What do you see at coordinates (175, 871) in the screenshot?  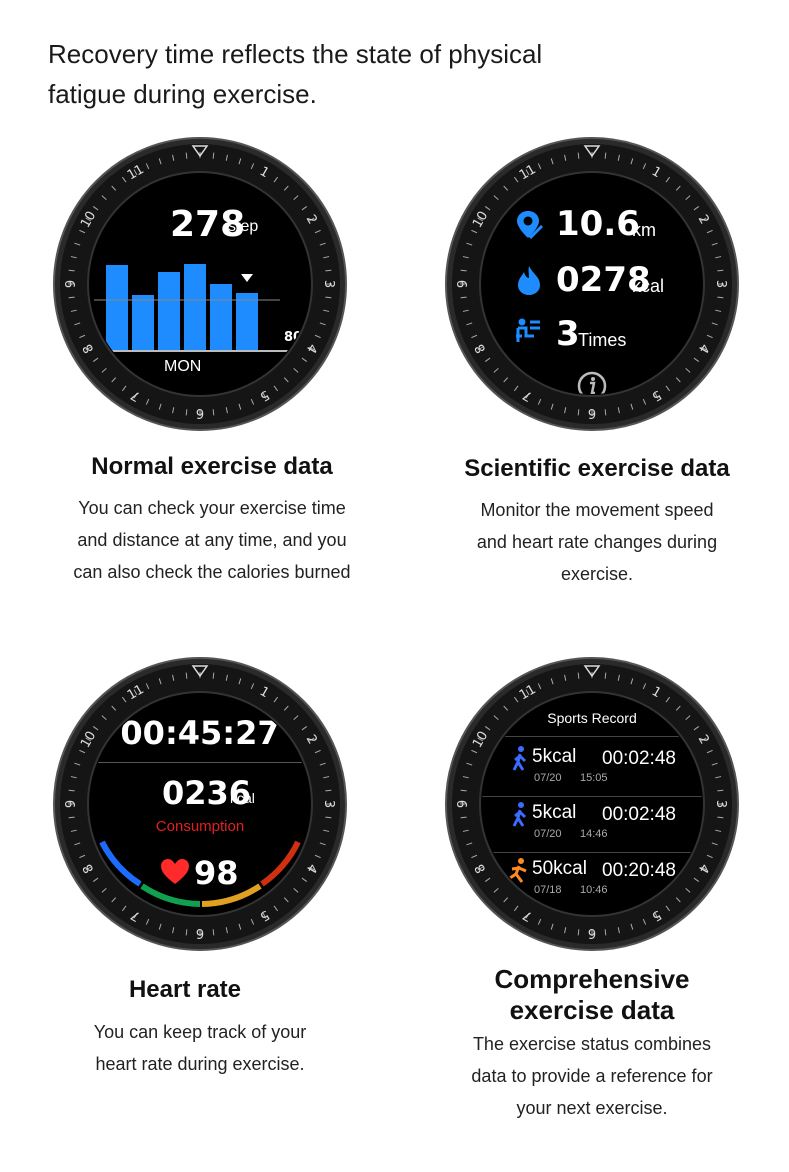 I see `heart-icon` at bounding box center [175, 871].